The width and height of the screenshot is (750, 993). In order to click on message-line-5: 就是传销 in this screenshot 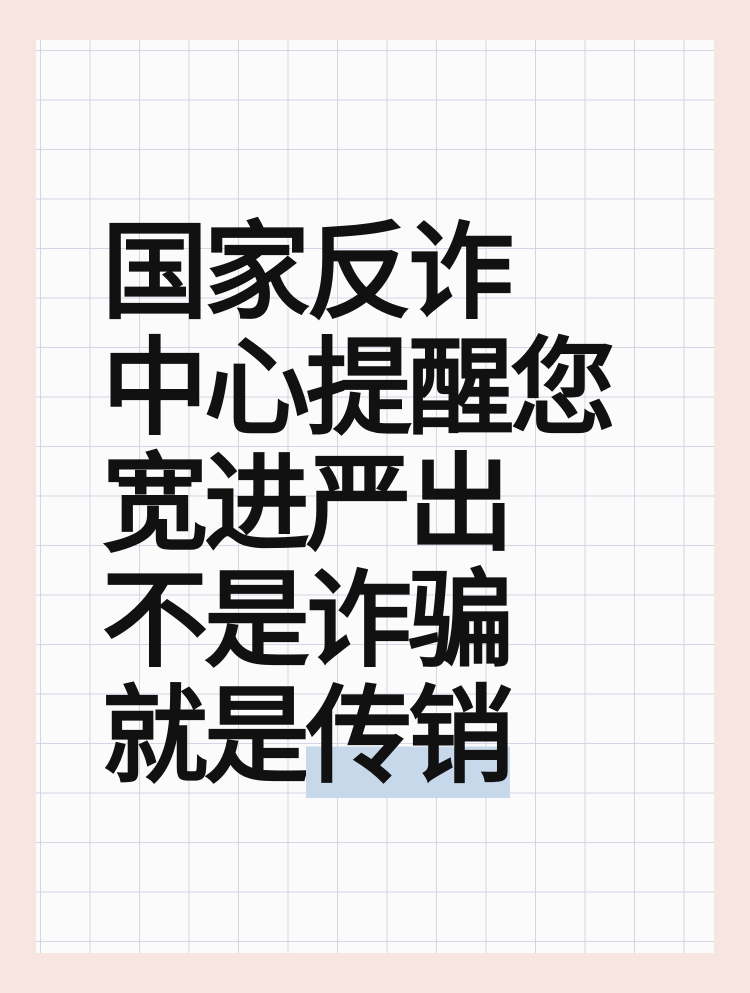, I will do `click(382, 736)`.